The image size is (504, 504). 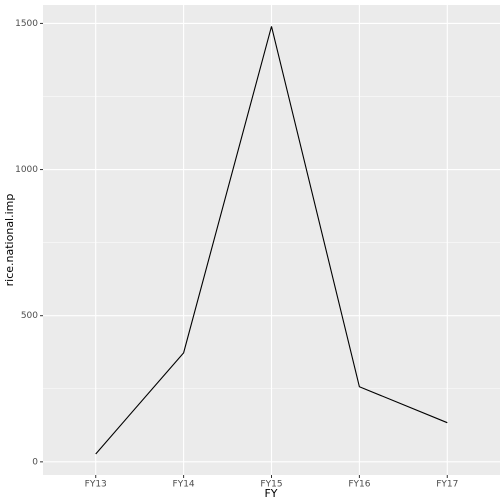 I want to click on y-tick-label: 500, so click(x=29, y=316).